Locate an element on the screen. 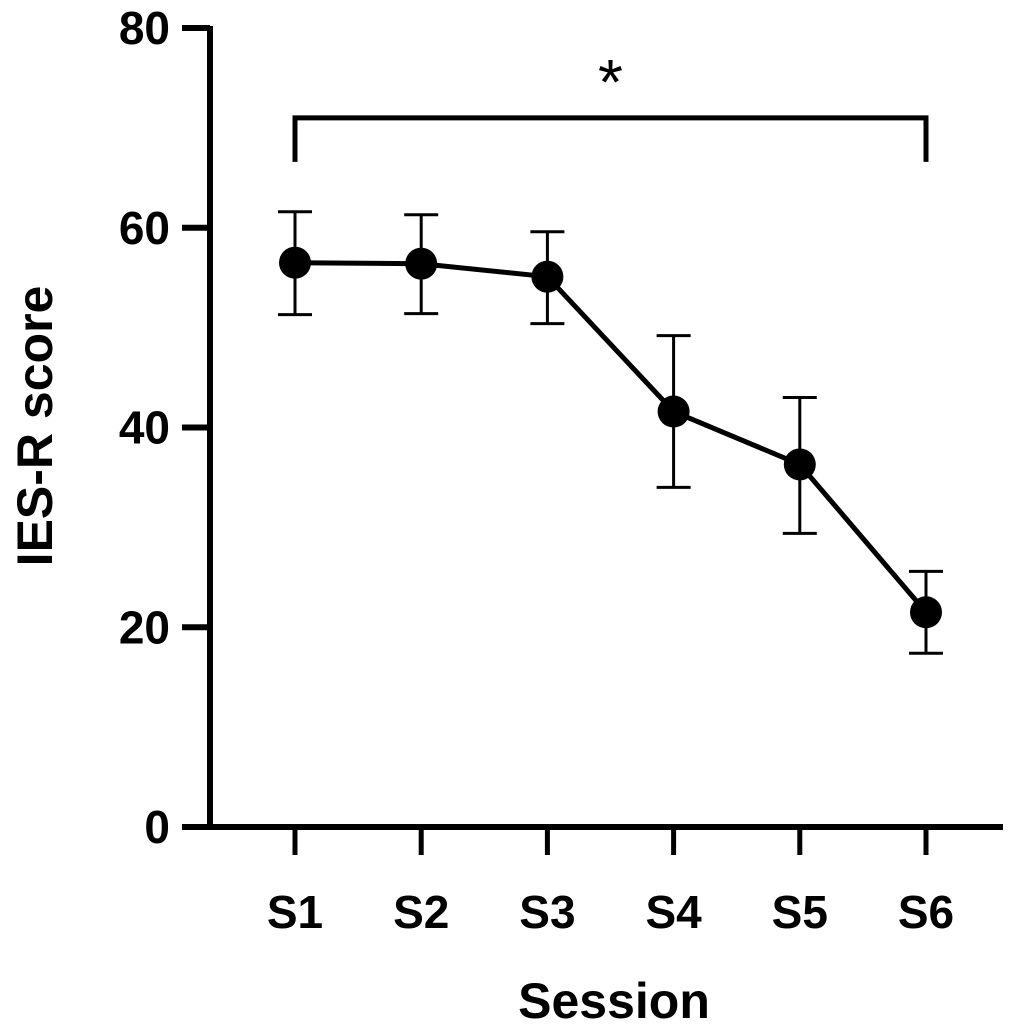 This screenshot has width=1023, height=1032. x-tick-label: S4 is located at coordinates (673, 912).